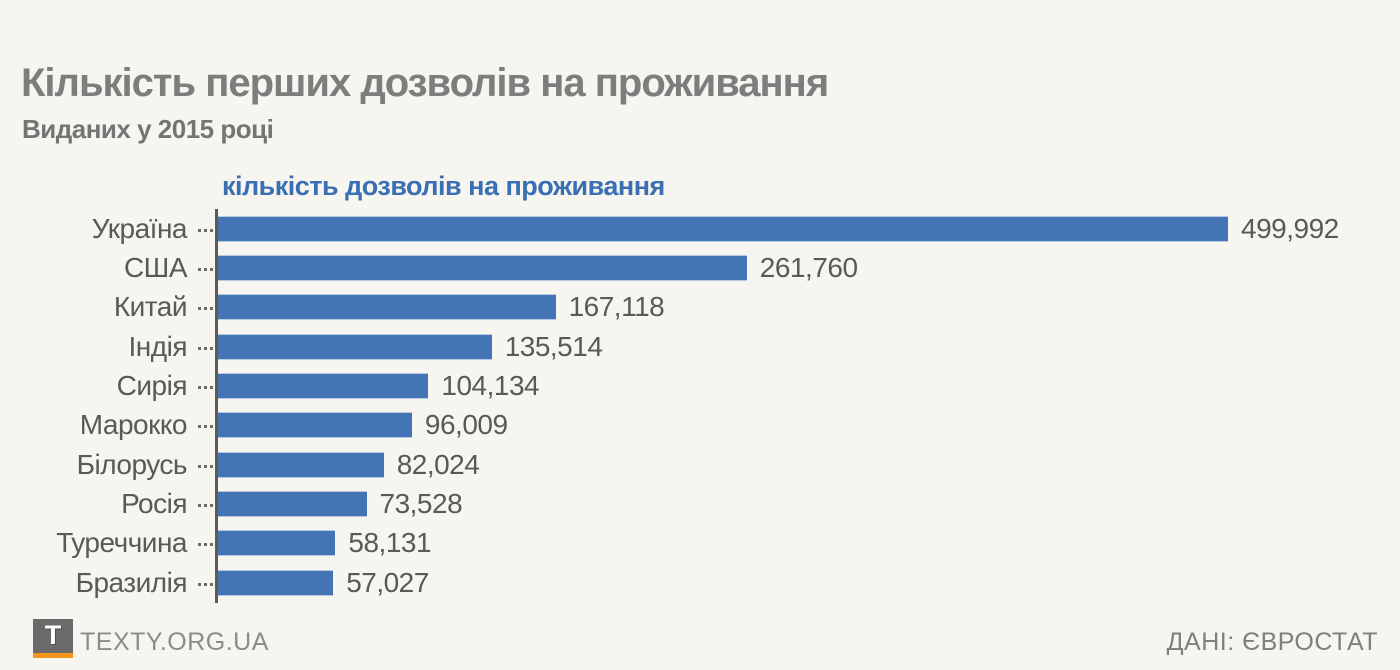 The height and width of the screenshot is (670, 1400). What do you see at coordinates (438, 464) in the screenshot?
I see `value-label: 82,024` at bounding box center [438, 464].